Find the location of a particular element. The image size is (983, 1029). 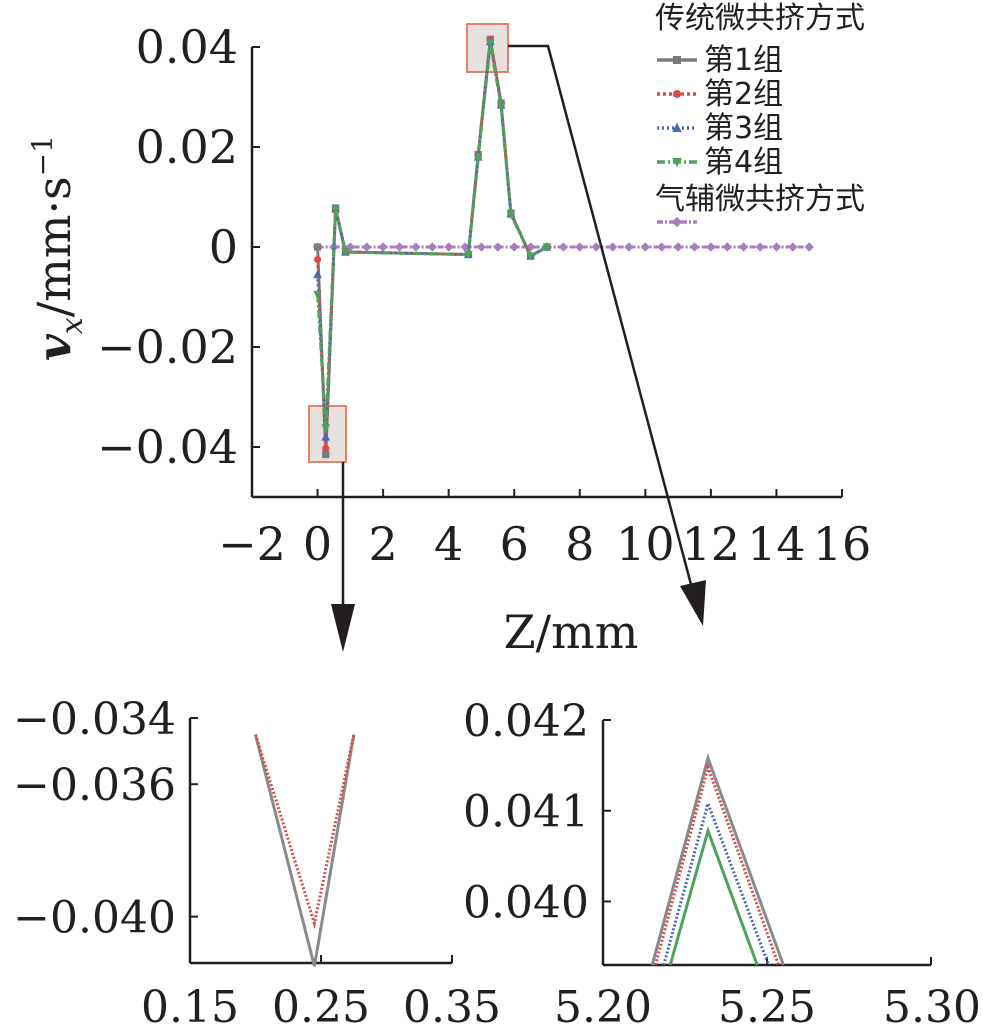

y-axis-title-units: /mm·s is located at coordinates (54, 246).